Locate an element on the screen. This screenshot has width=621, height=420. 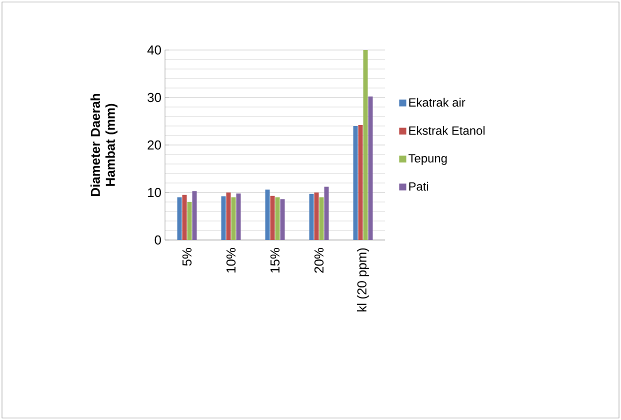
legend-label: Pati is located at coordinates (418, 186).